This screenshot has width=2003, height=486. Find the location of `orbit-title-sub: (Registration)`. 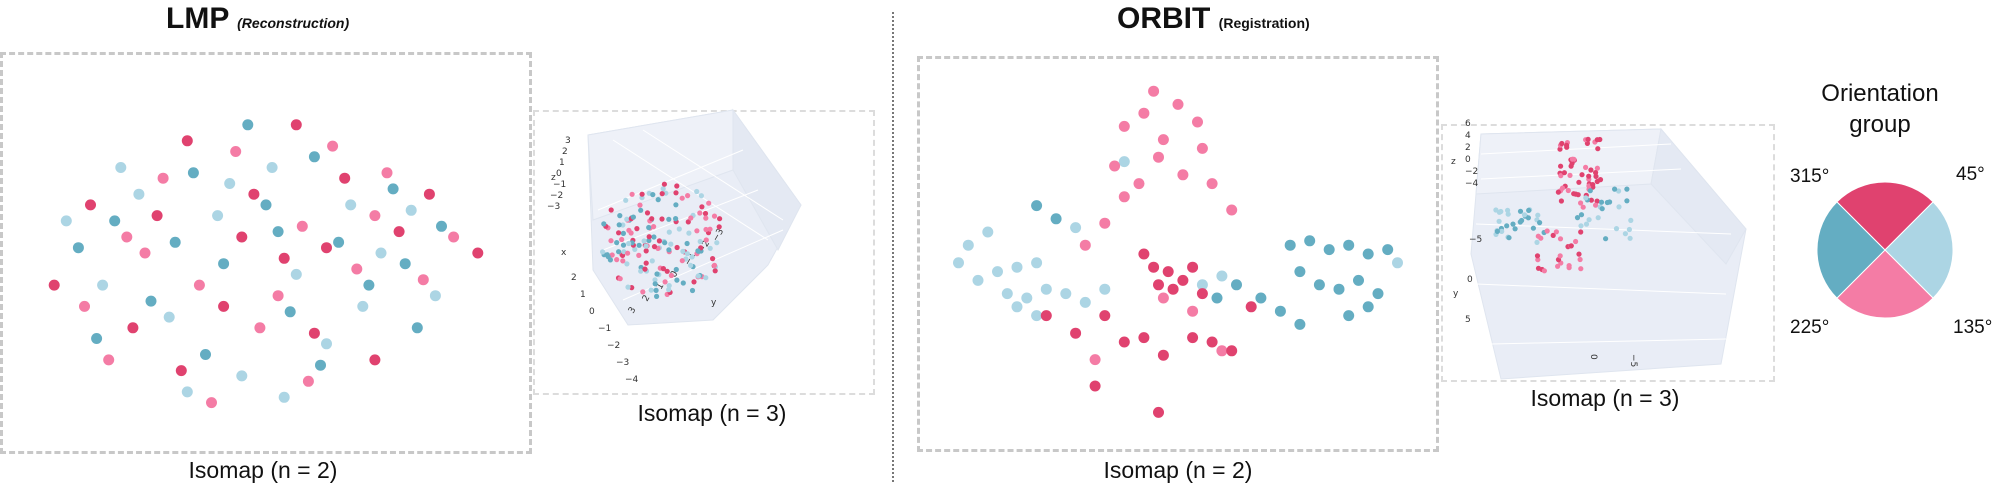

orbit-title-sub: (Registration) is located at coordinates (1264, 23).